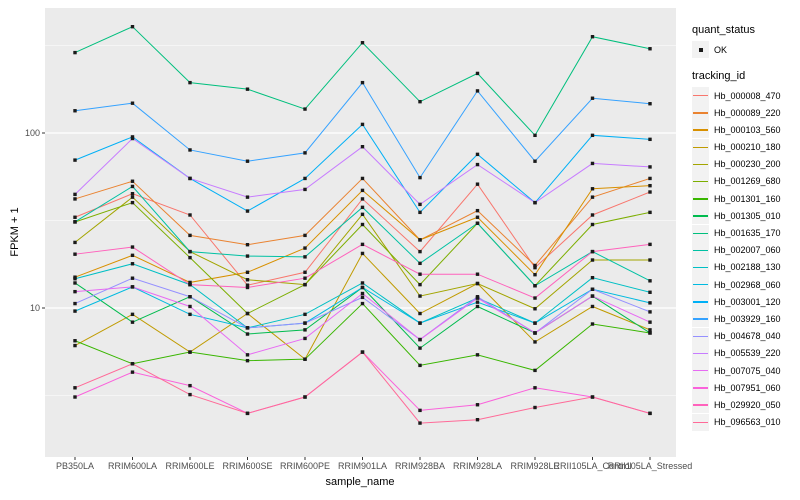 This screenshot has width=800, height=500. I want to click on legend-entry-Hb_003929_160: Hb_003929_160, so click(746, 319).